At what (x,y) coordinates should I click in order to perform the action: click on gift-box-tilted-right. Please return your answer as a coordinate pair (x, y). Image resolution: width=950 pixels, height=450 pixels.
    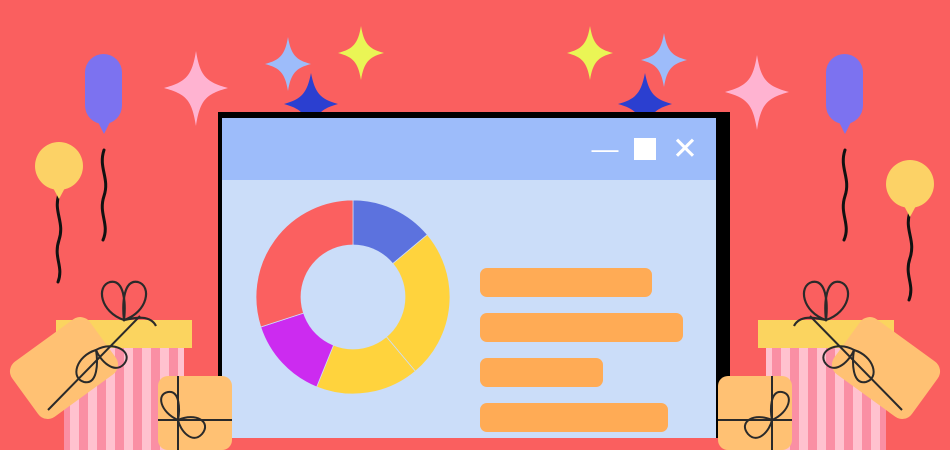
    Looking at the image, I should click on (875, 367).